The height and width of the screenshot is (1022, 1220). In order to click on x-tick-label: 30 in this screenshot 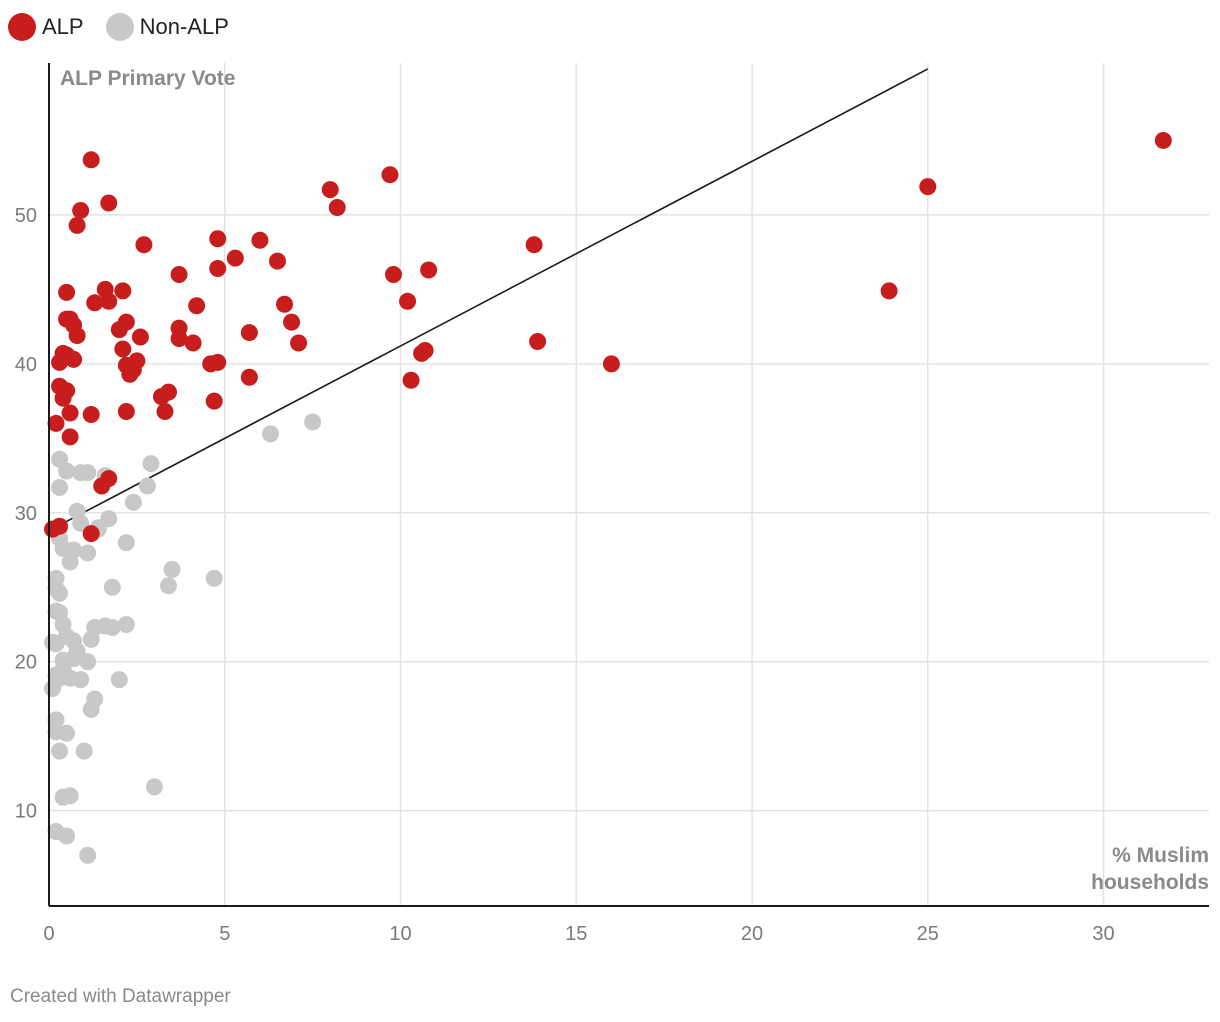, I will do `click(1103, 934)`.